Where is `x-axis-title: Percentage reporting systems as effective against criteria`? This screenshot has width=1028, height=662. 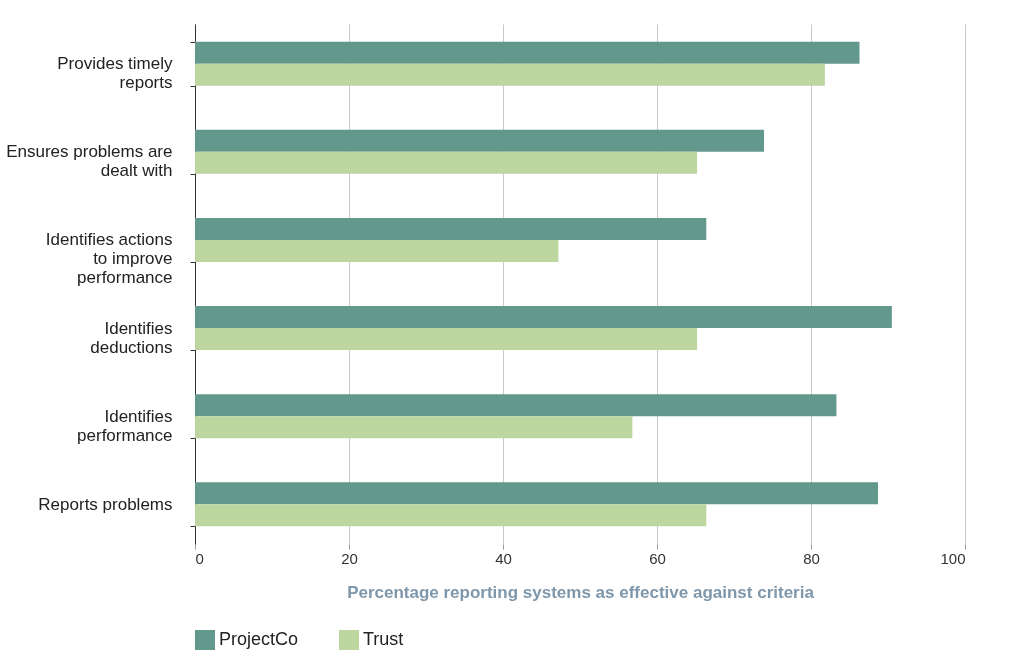
x-axis-title: Percentage reporting systems as effective against criteria is located at coordinates (581, 592).